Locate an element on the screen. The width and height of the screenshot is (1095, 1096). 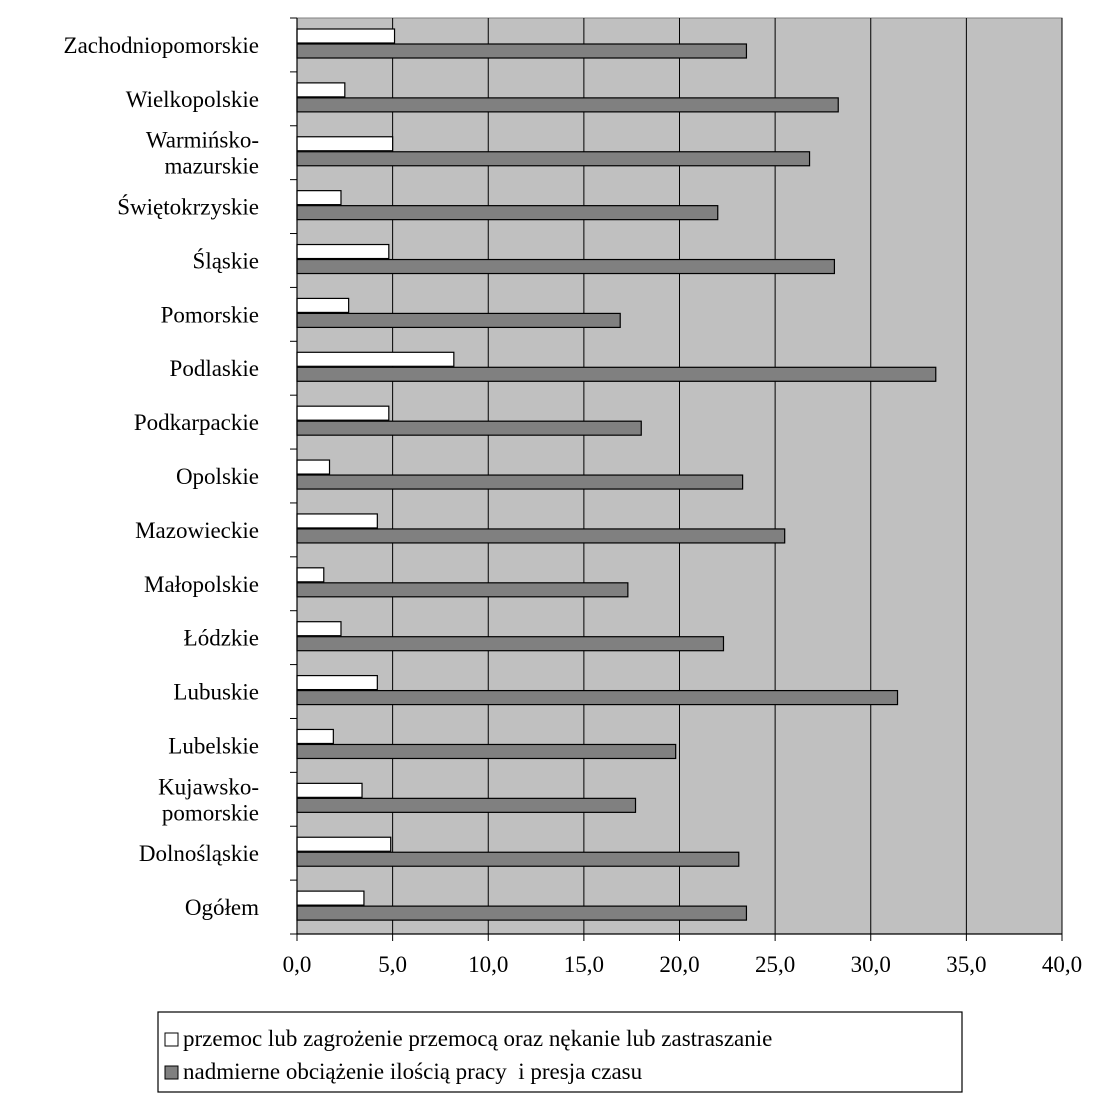
category-label: Lubelskie is located at coordinates (213, 745).